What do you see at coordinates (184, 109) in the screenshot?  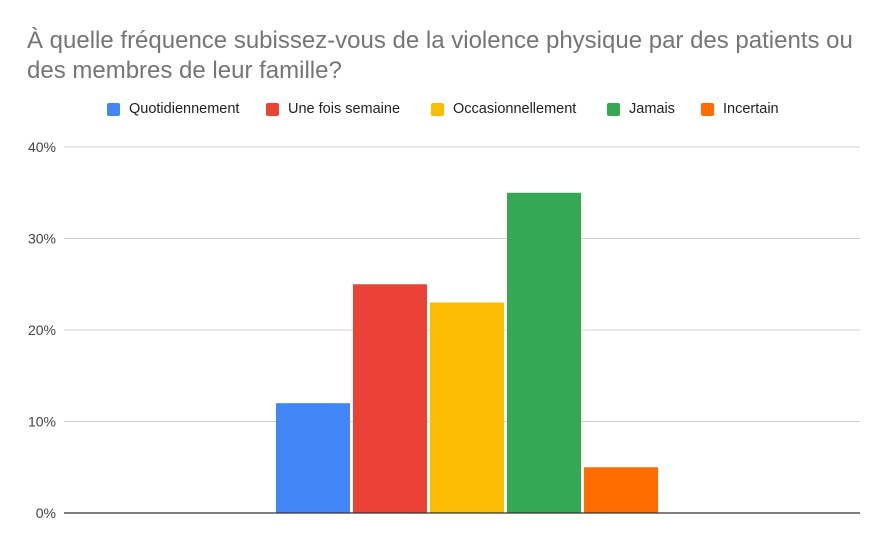 I see `legend-label: Quotidiennement` at bounding box center [184, 109].